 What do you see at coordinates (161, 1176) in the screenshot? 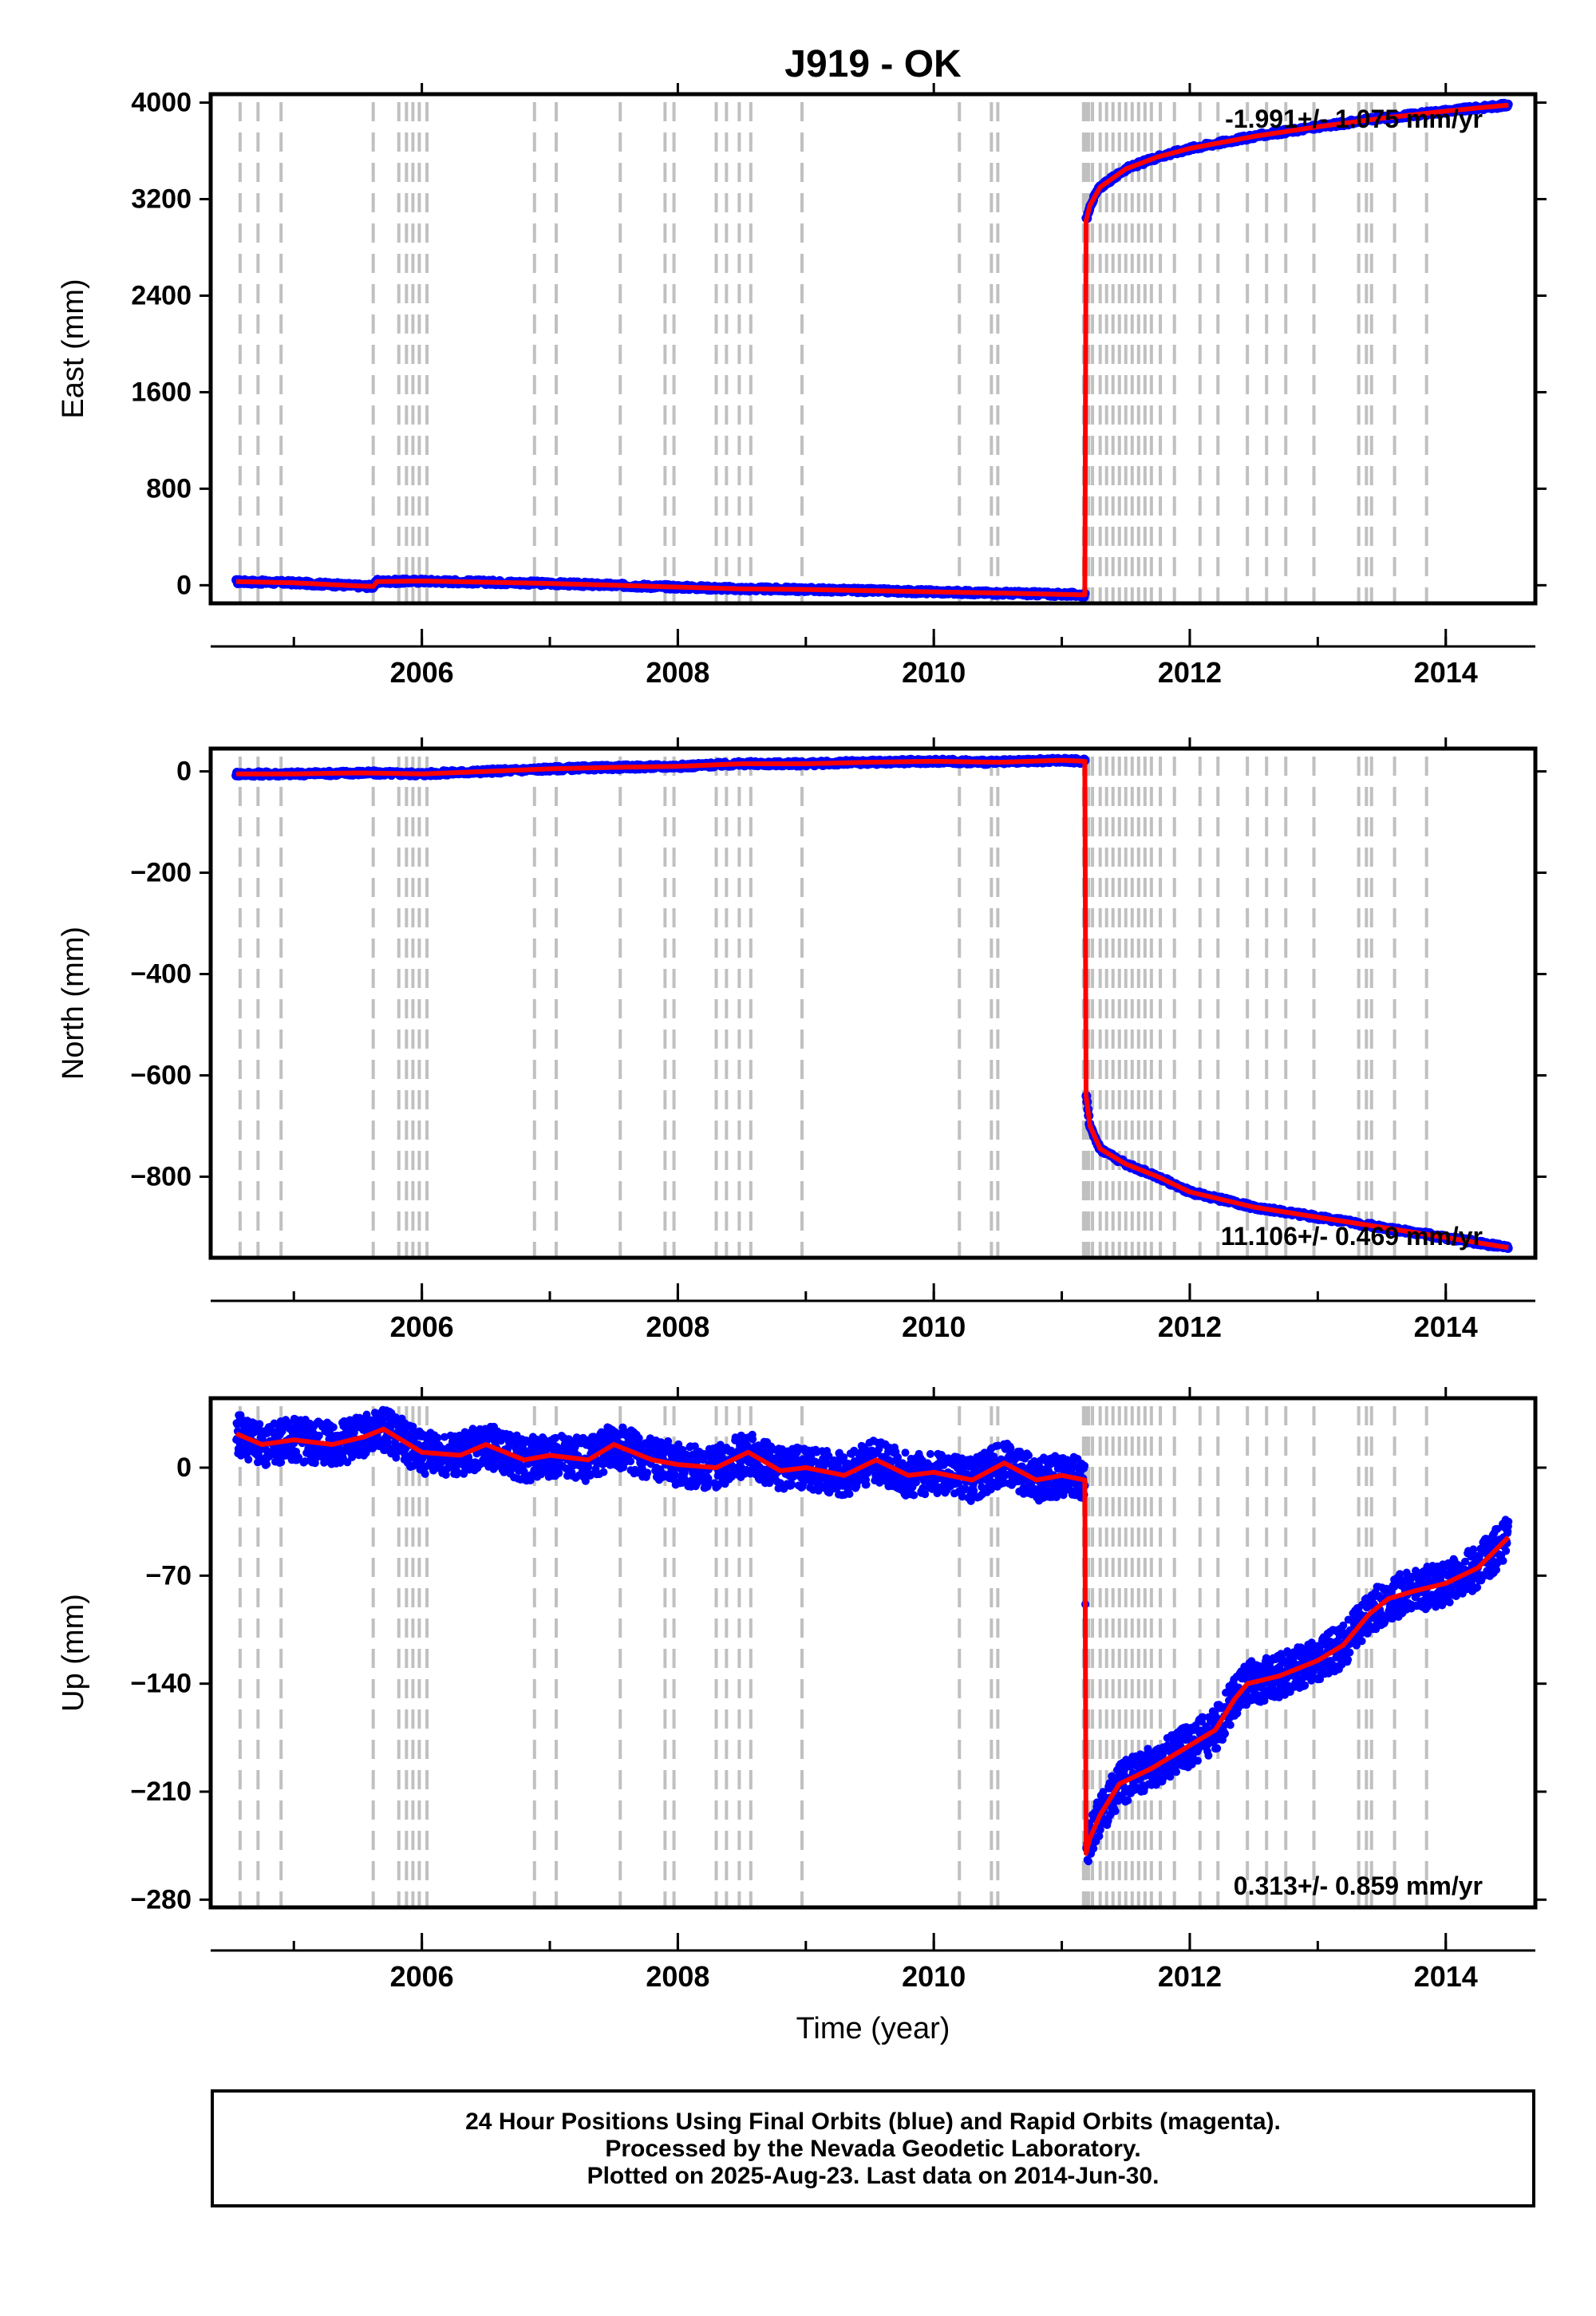
I see `y-tick-label: −800` at bounding box center [161, 1176].